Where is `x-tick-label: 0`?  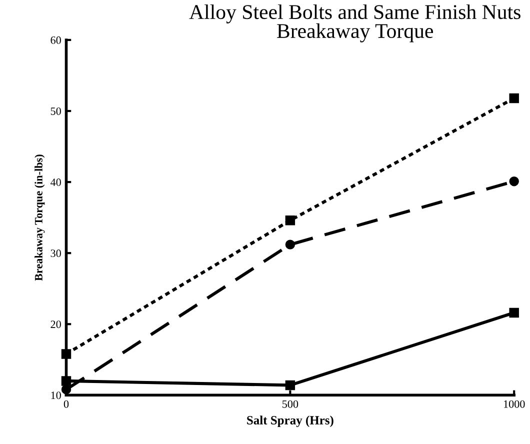
x-tick-label: 0 is located at coordinates (66, 404).